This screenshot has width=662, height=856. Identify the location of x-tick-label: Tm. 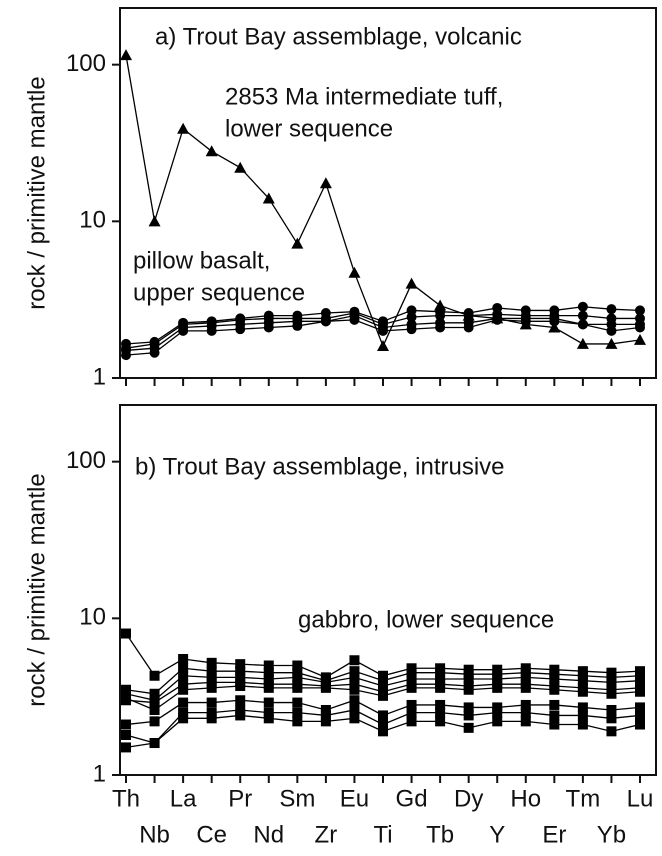
(583, 798).